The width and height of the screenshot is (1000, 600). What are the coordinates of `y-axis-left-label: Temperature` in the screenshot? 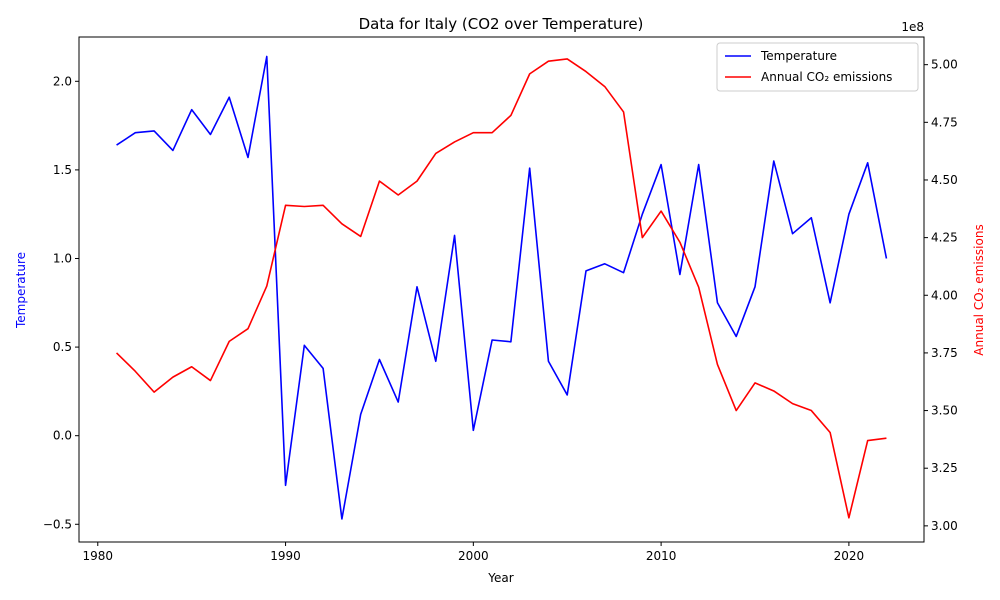 It's located at (21, 290).